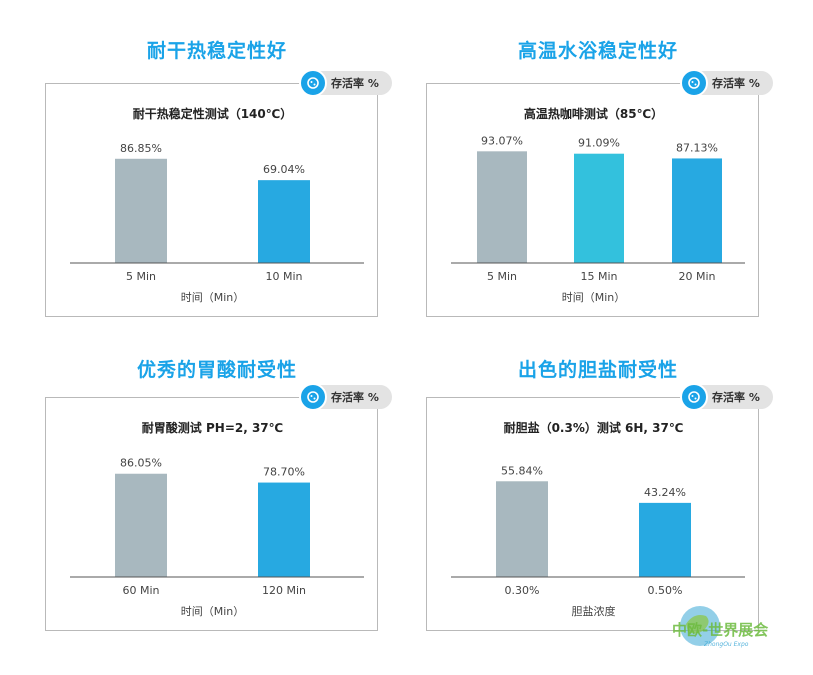  What do you see at coordinates (665, 590) in the screenshot?
I see `x-tick-label: 0.50%` at bounding box center [665, 590].